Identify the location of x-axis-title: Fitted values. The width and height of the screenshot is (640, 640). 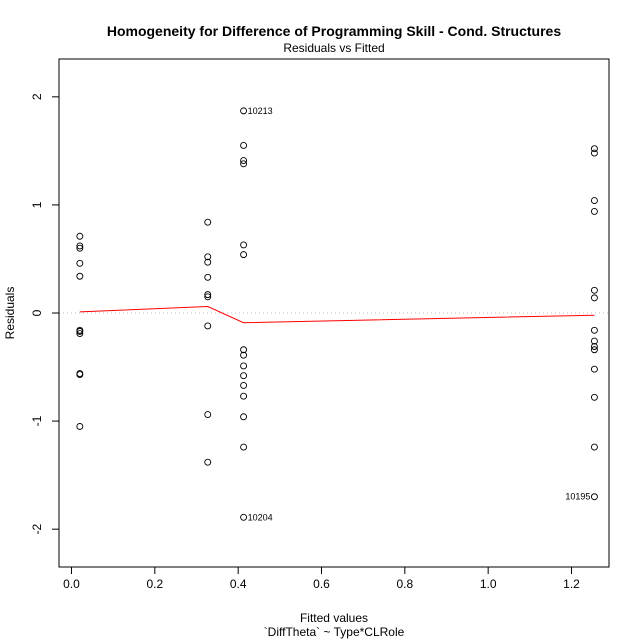
(334, 618).